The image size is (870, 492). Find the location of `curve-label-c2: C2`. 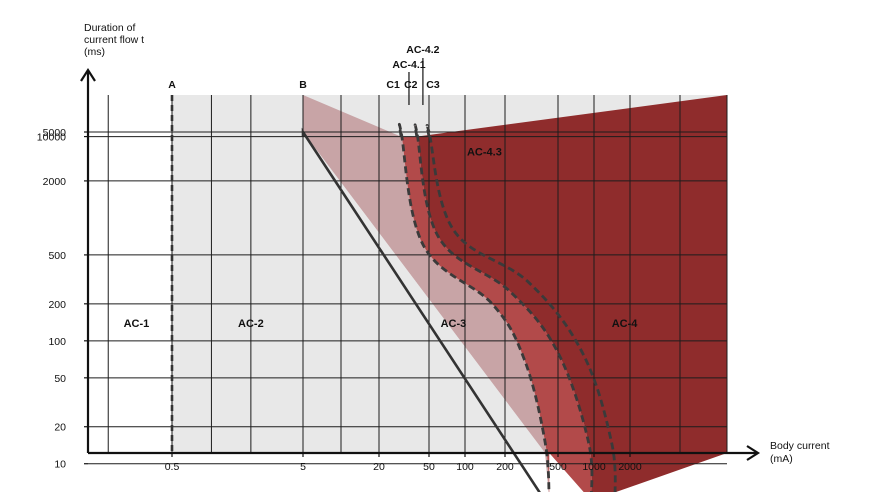

curve-label-c2: C2 is located at coordinates (411, 85).